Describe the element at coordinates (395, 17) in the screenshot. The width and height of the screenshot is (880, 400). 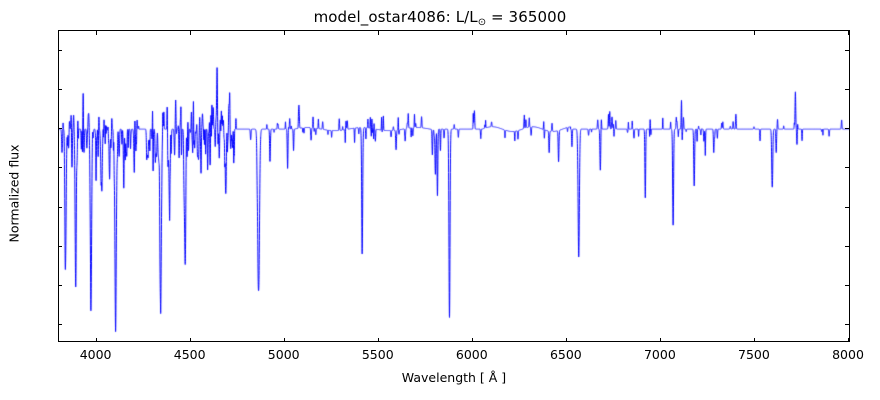
I see `title-main-text: model_ostar4086: L/L` at that location.